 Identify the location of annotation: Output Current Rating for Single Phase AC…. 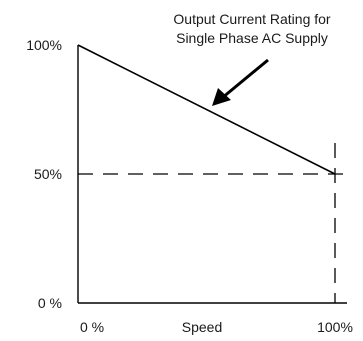
(252, 58).